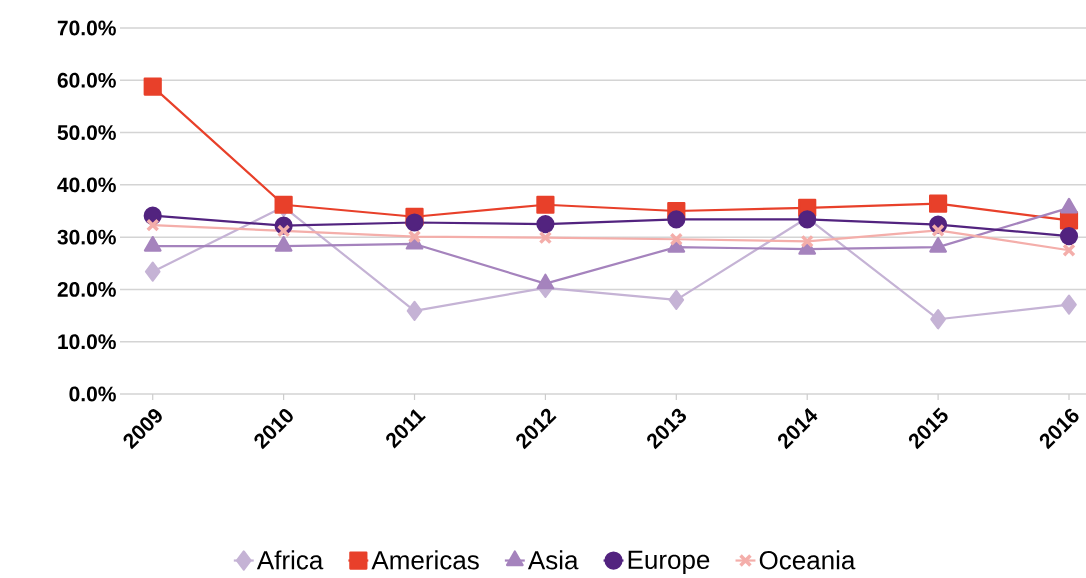  I want to click on y-tick-label: 60.0%, so click(86, 80).